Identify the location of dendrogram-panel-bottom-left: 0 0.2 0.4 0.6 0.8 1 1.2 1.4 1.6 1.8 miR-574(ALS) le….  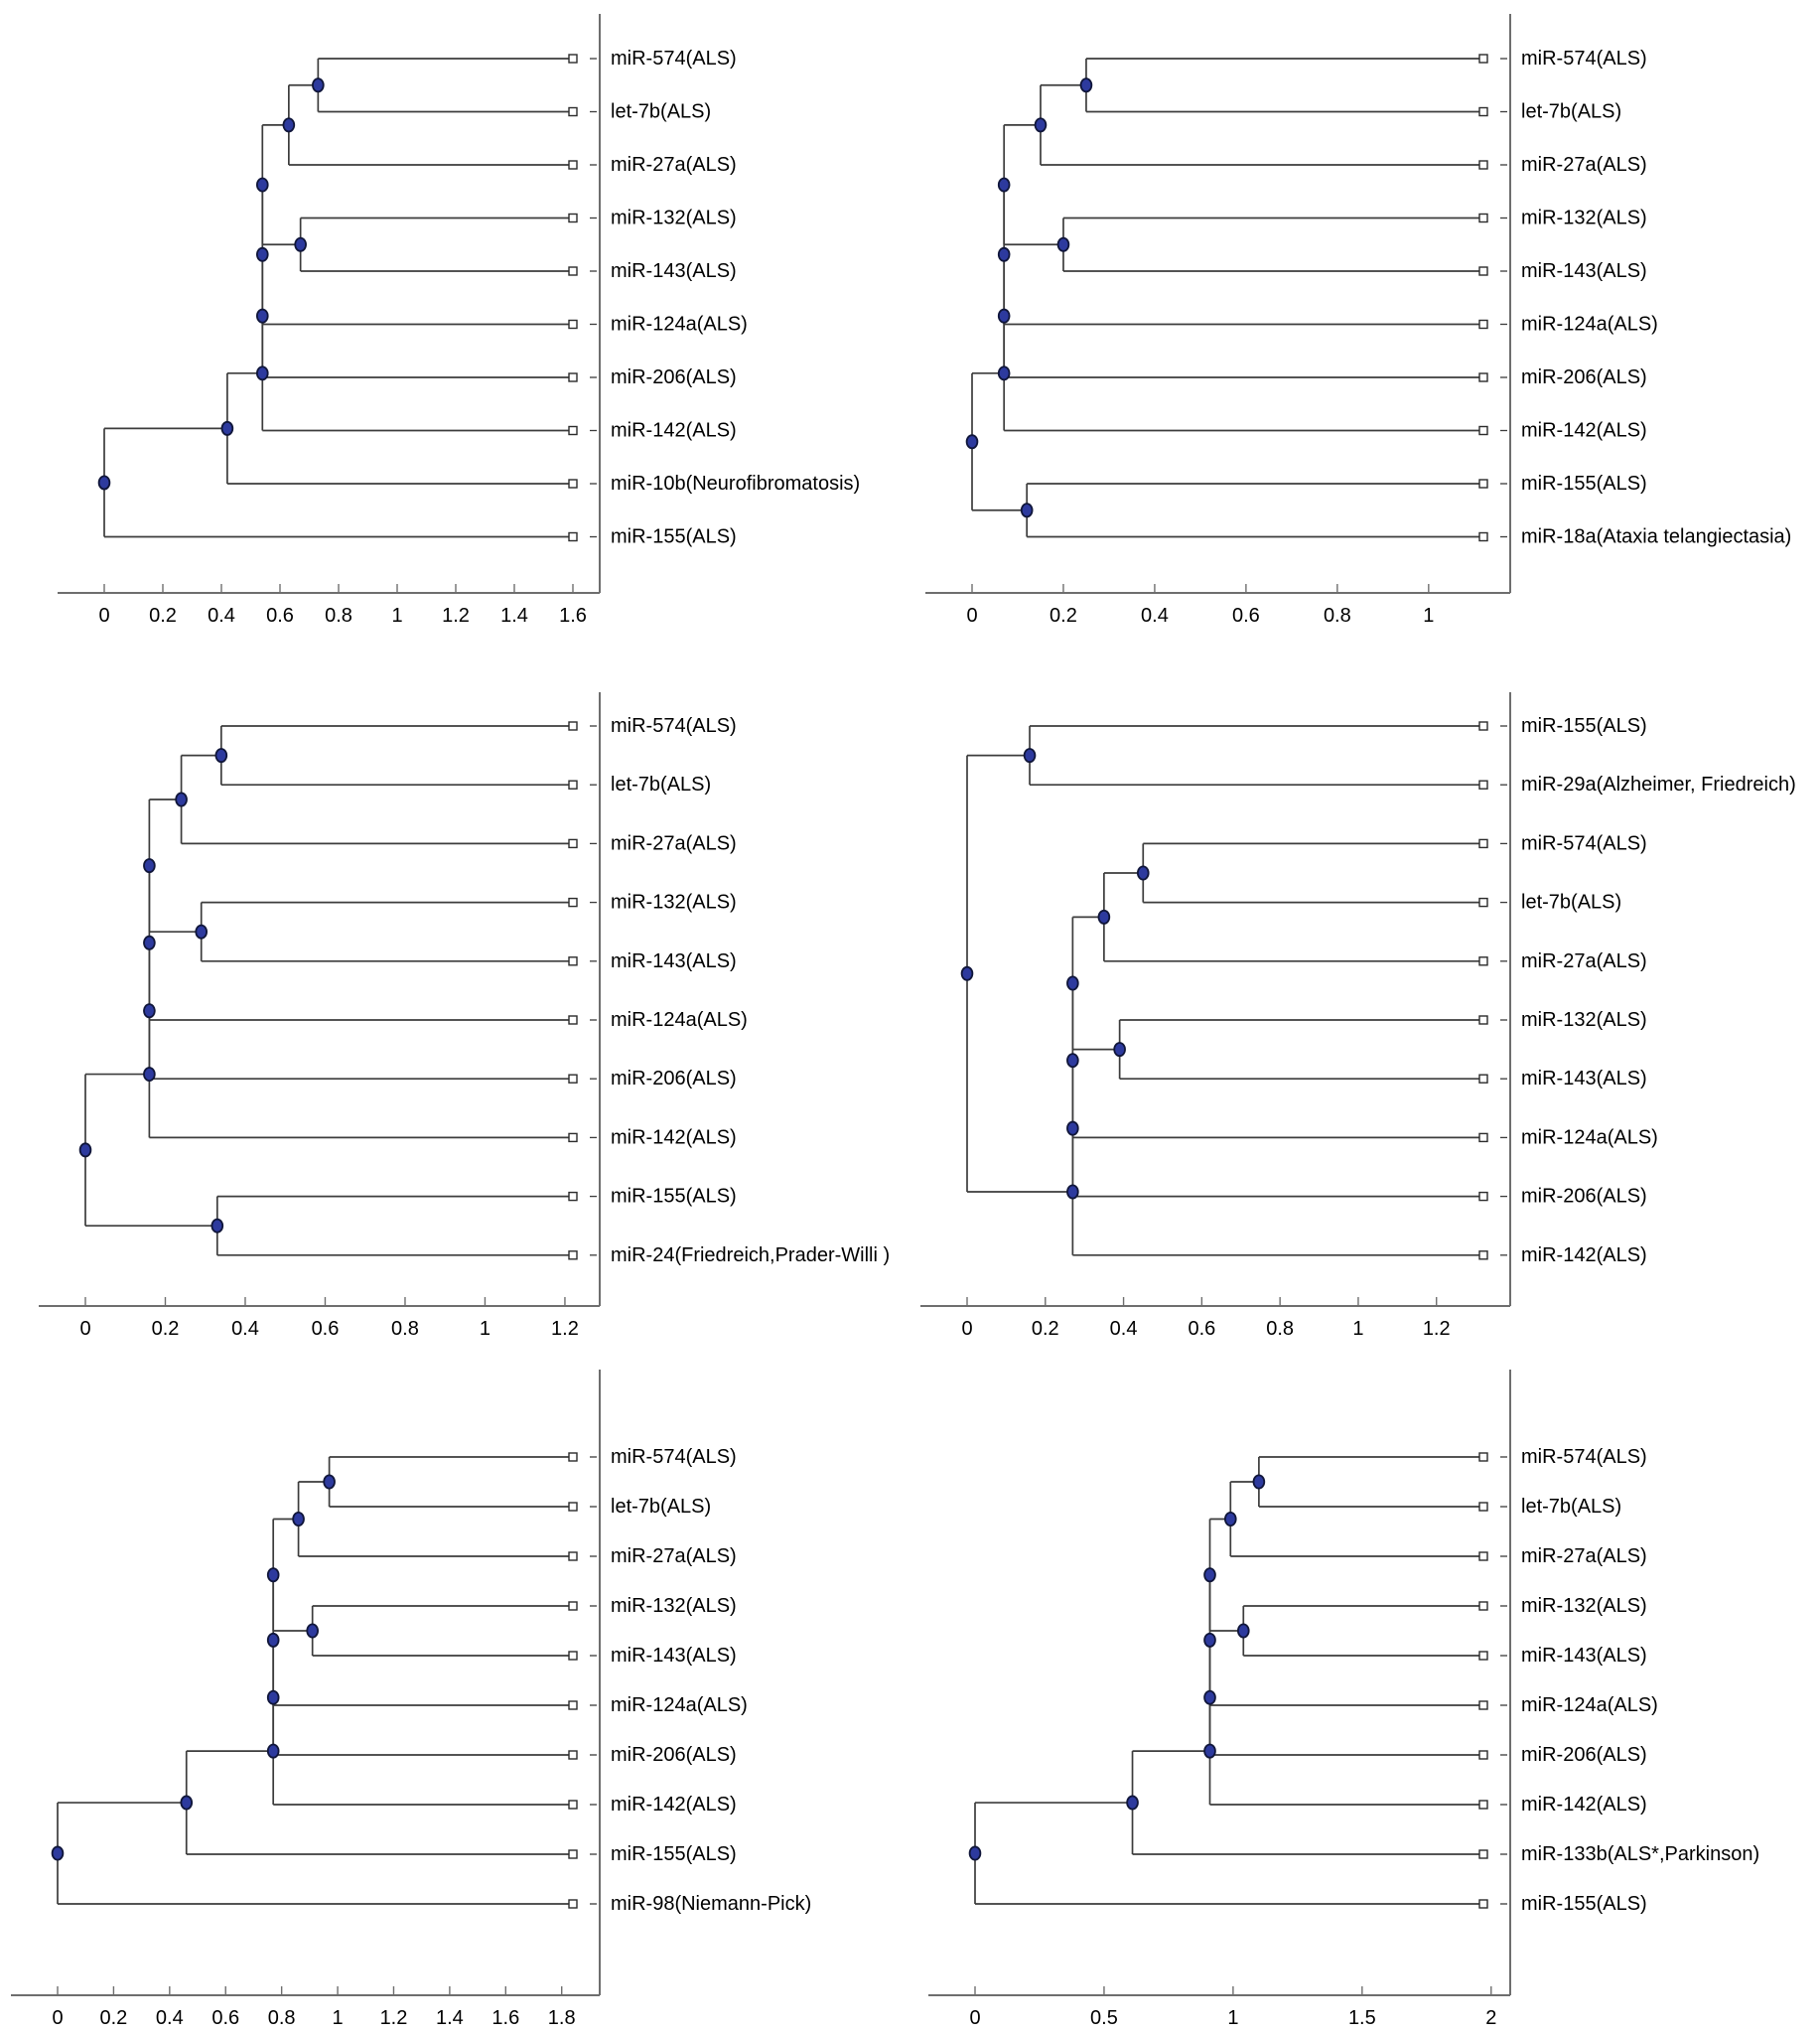
(411, 1700).